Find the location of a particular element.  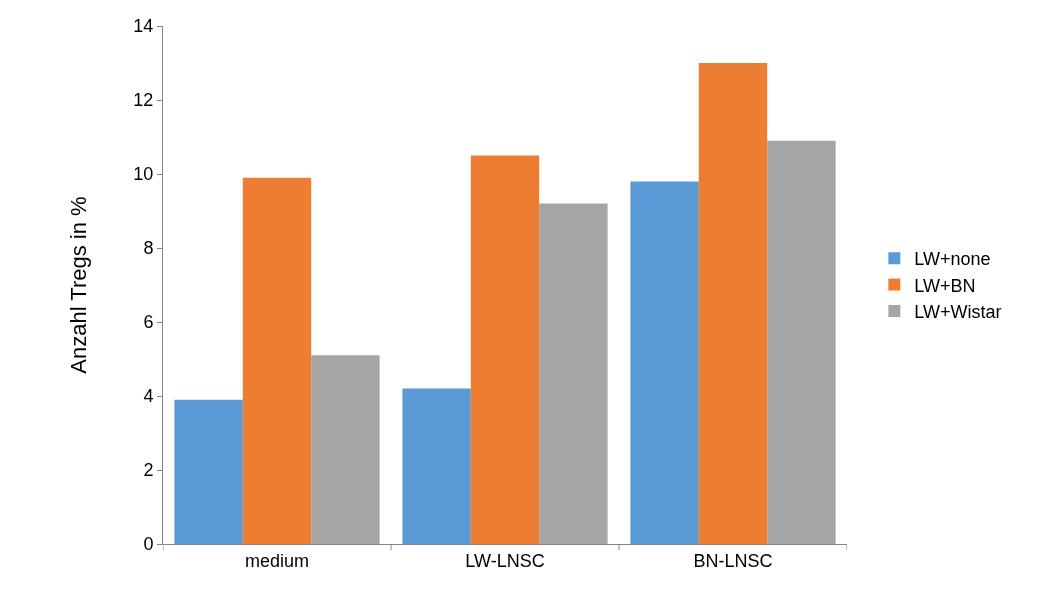

legend-label: LW+BN is located at coordinates (945, 285).